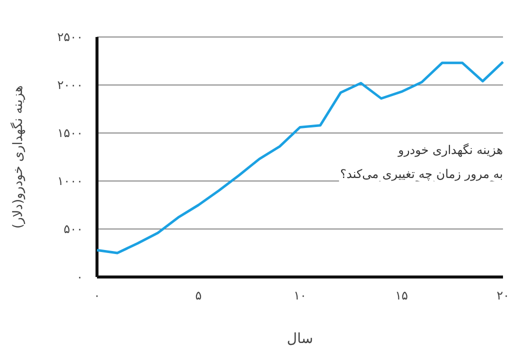 The image size is (520, 347). I want to click on annotation: هزینه نگهداری خودرو به مرور زمان چه تغییری می‌کند؟, so click(421, 162).